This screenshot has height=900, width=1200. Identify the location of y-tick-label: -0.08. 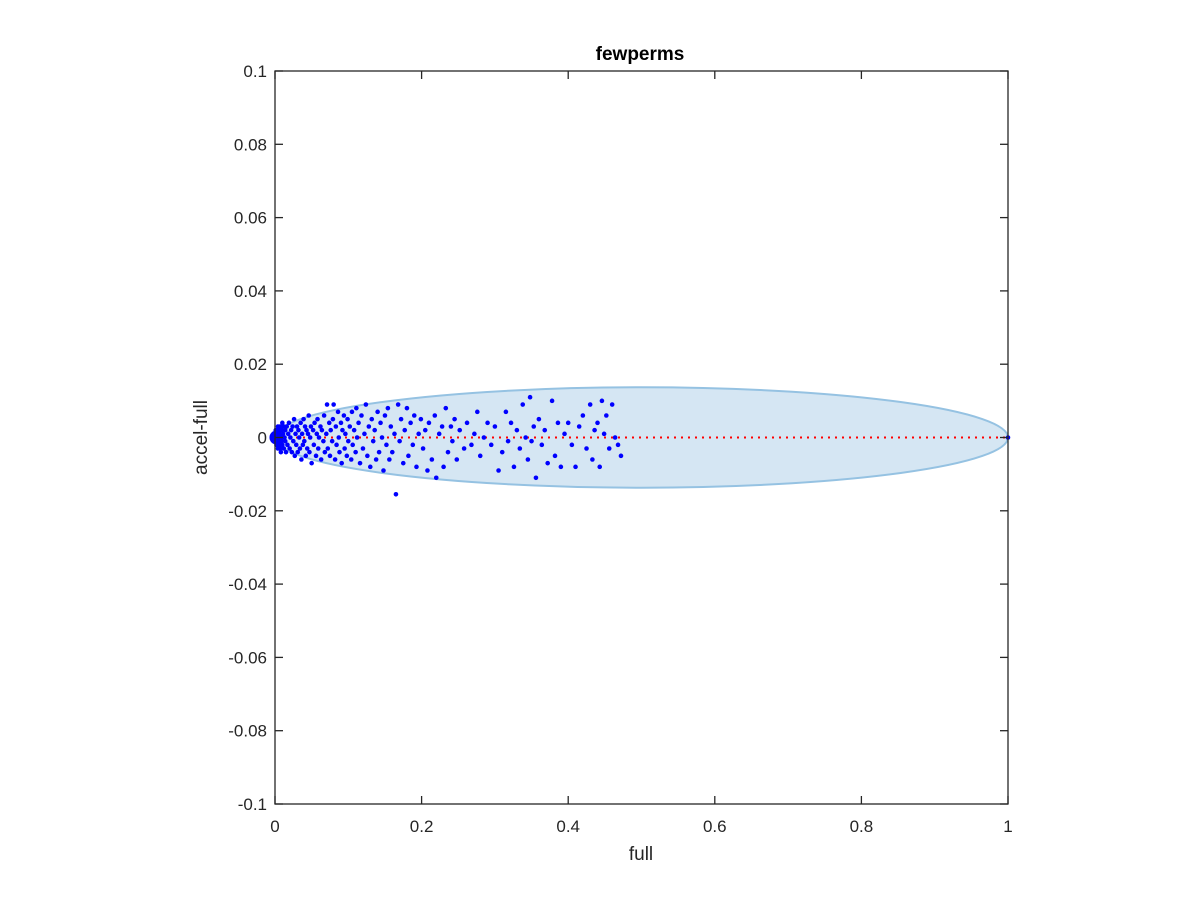
(247, 731).